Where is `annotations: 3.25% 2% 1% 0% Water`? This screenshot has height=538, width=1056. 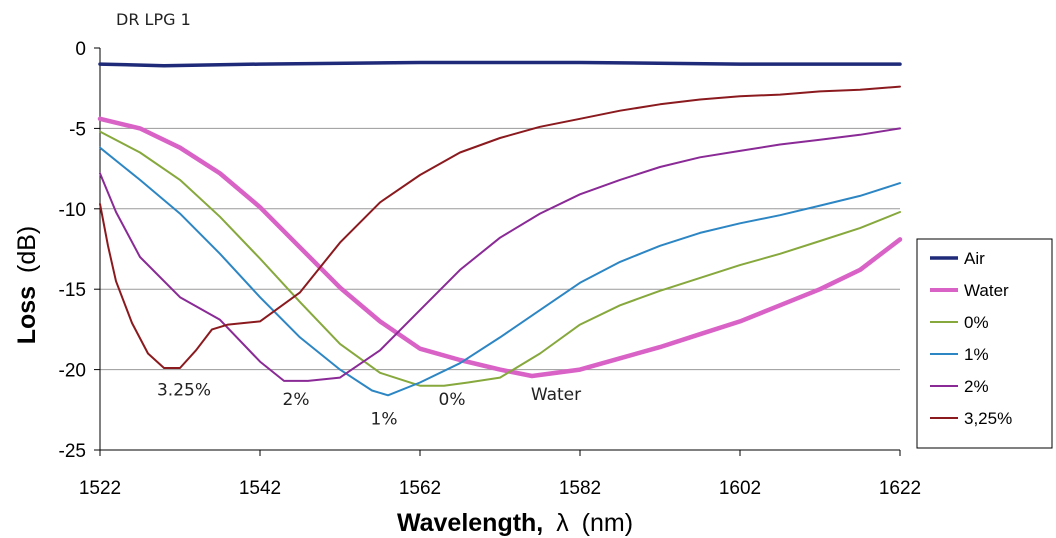
annotations: 3.25% 2% 1% 0% Water is located at coordinates (369, 404).